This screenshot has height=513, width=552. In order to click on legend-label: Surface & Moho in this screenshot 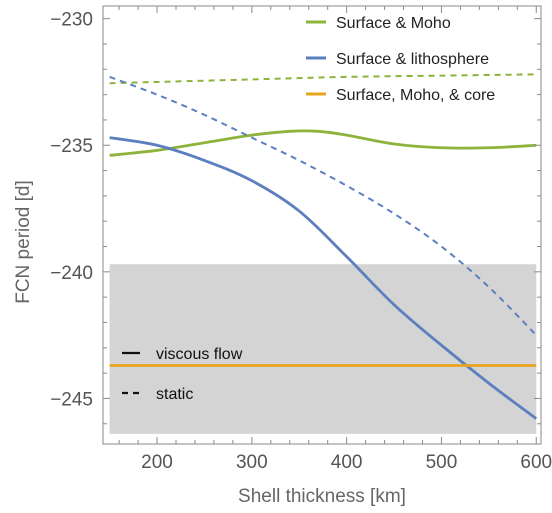, I will do `click(393, 23)`.